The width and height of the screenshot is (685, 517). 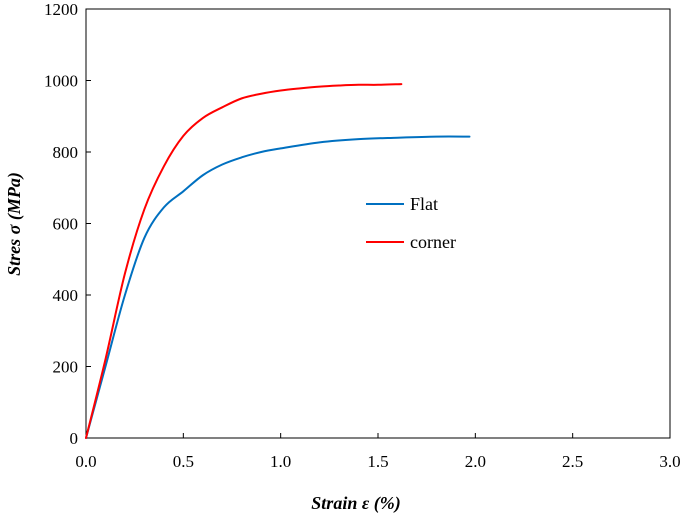 What do you see at coordinates (433, 242) in the screenshot?
I see `legend-label: corner` at bounding box center [433, 242].